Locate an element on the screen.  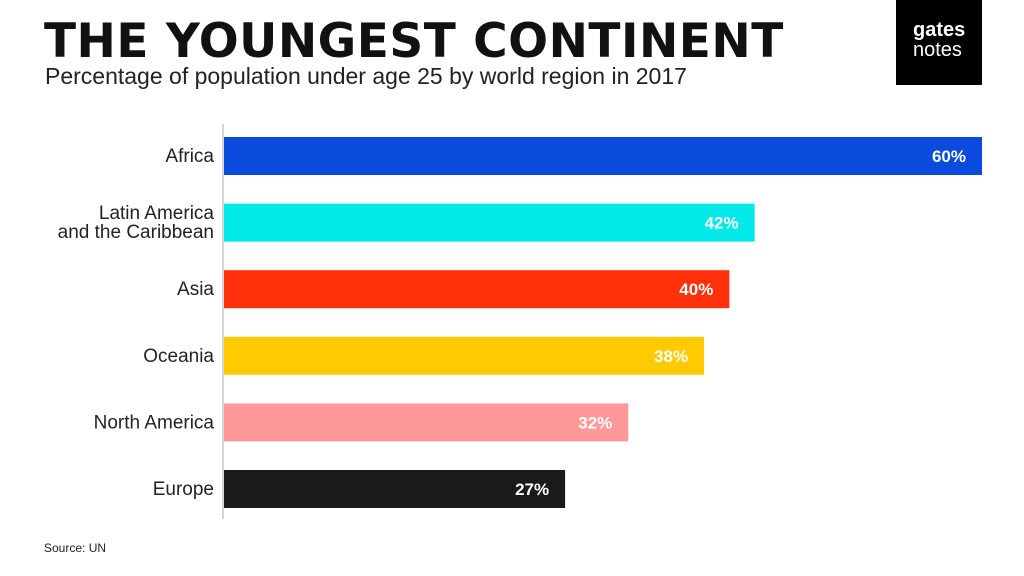
category-label: North America is located at coordinates (154, 422).